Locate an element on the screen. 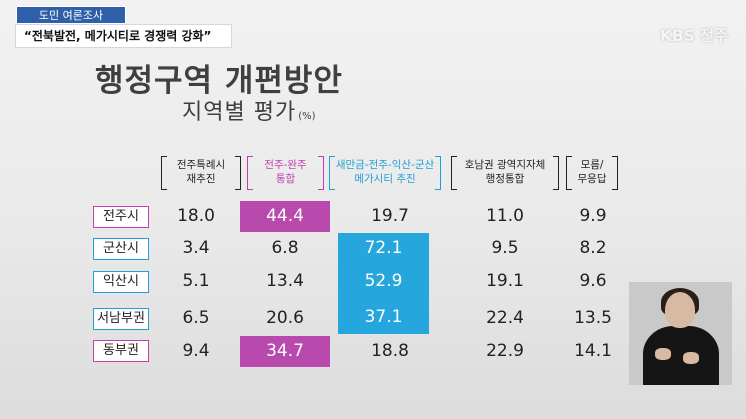  row-label-seonambu: 서남부권 is located at coordinates (121, 319).